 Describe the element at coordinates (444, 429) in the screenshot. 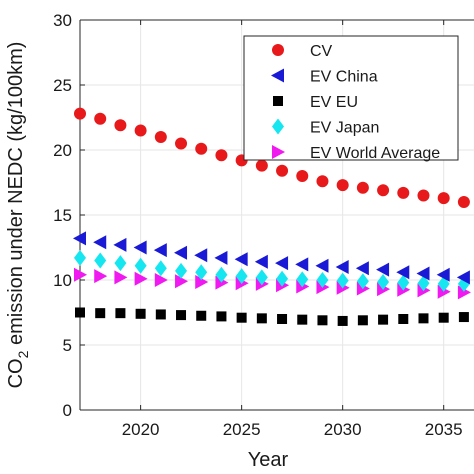

I see `x-tick-label: 2035` at that location.